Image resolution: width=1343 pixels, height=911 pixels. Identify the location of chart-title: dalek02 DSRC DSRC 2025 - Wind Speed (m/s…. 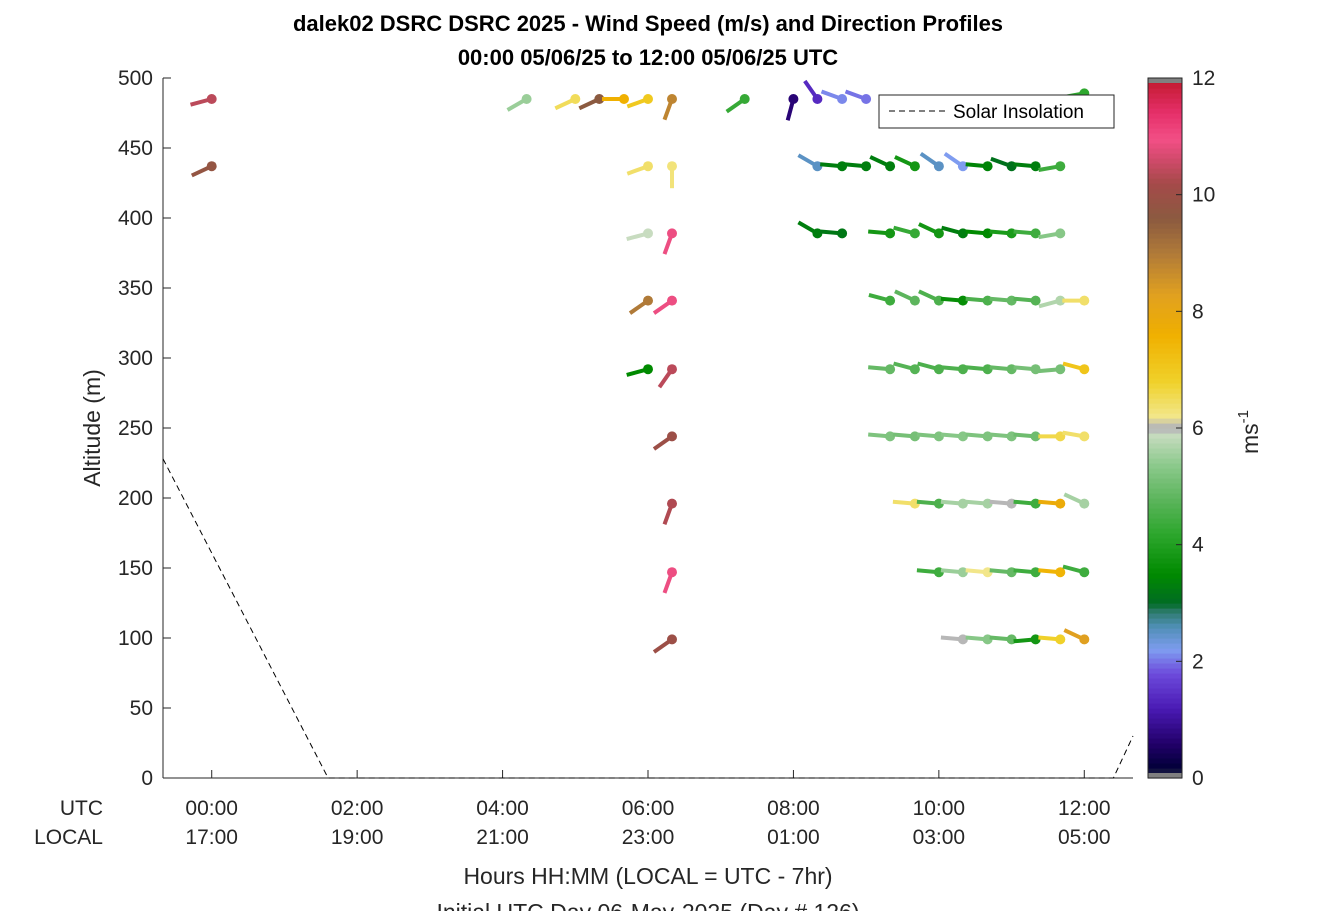
(648, 23).